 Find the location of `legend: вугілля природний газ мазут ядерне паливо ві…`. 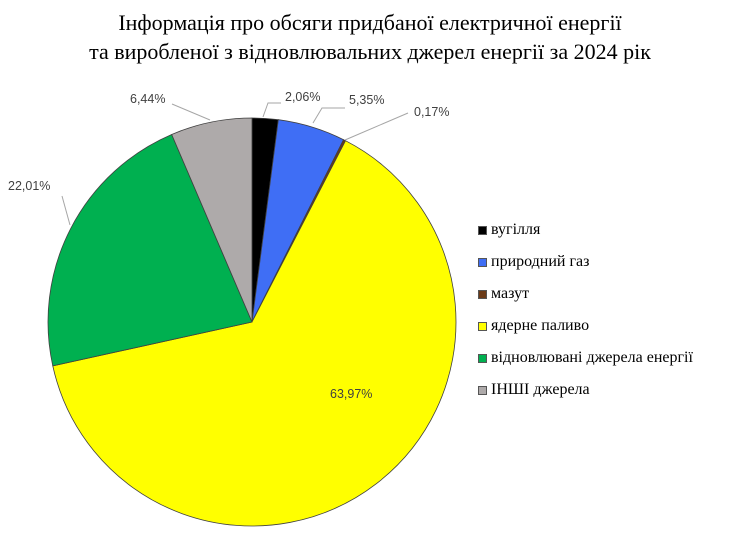

legend: вугілля природний газ мазут ядерне паливо ві… is located at coordinates (585, 310).